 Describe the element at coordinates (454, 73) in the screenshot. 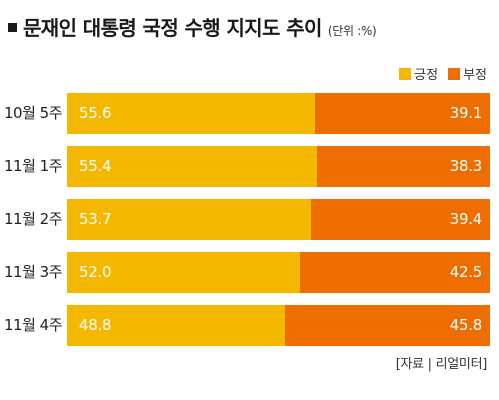

I see `legend-swatch-negative` at that location.